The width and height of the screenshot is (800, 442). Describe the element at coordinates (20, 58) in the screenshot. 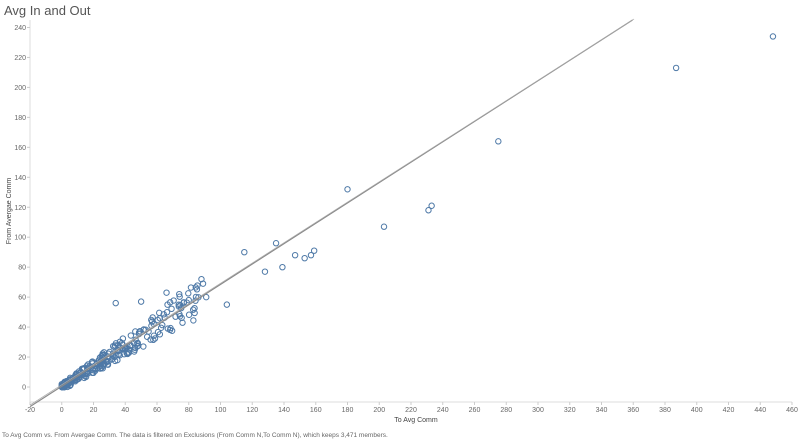

I see `y-tick-label: 220` at that location.